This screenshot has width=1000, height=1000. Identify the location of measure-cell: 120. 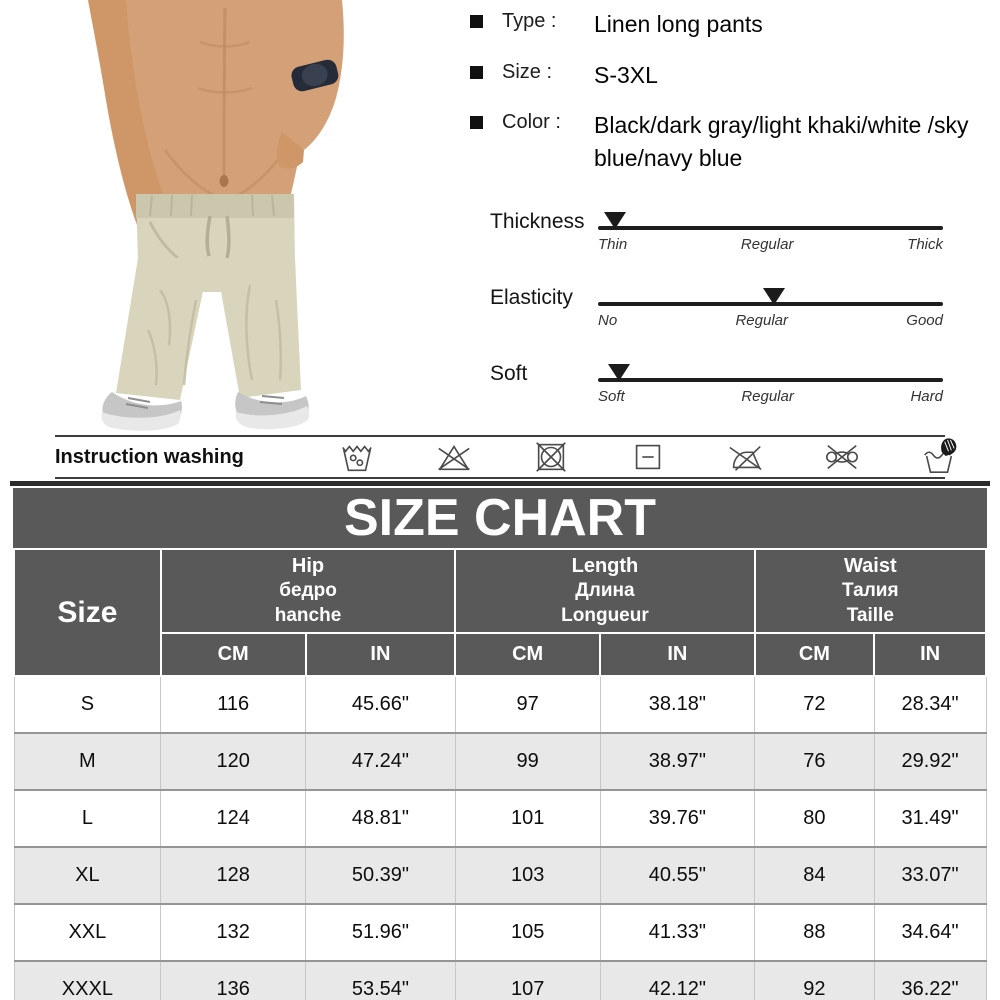
(233, 761).